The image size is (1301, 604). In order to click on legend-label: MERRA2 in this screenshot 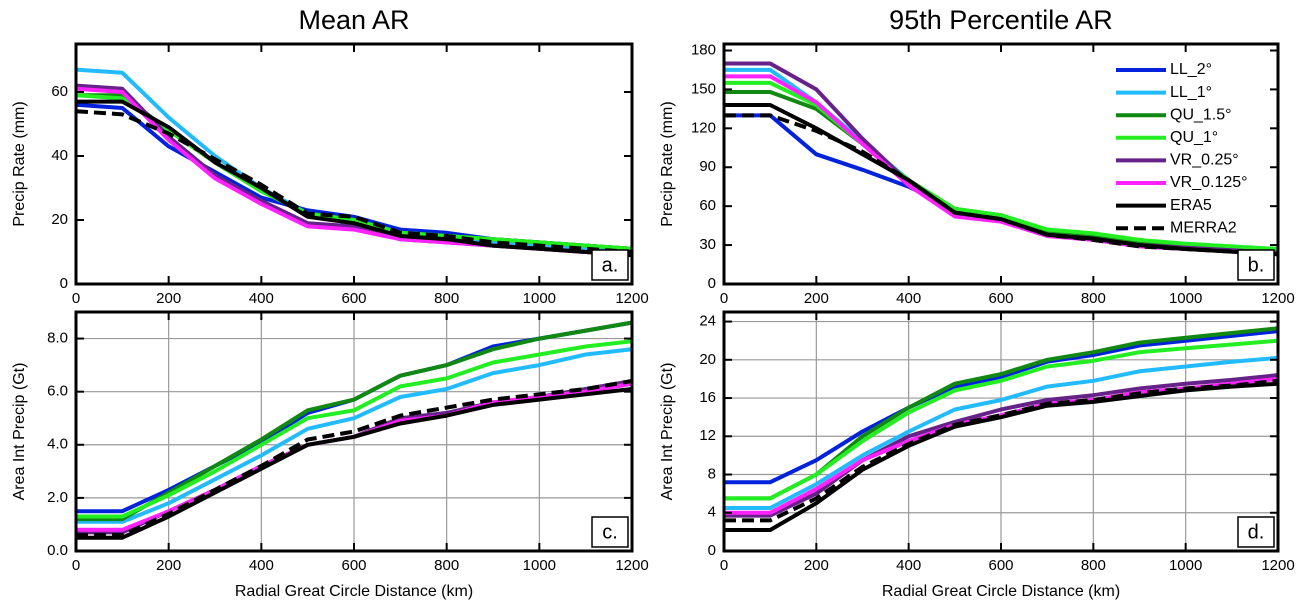, I will do `click(1203, 227)`.